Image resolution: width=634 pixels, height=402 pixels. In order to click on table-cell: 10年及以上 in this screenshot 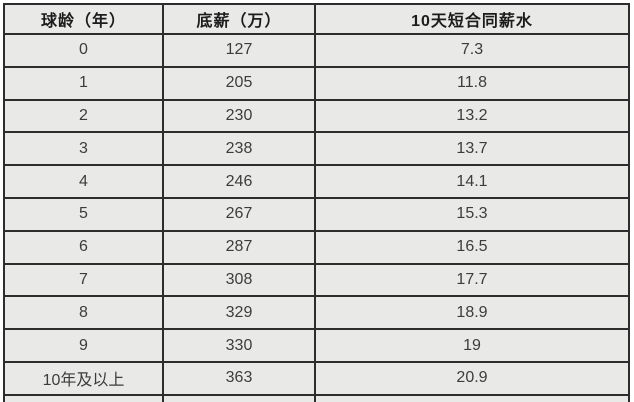, I will do `click(83, 378)`.